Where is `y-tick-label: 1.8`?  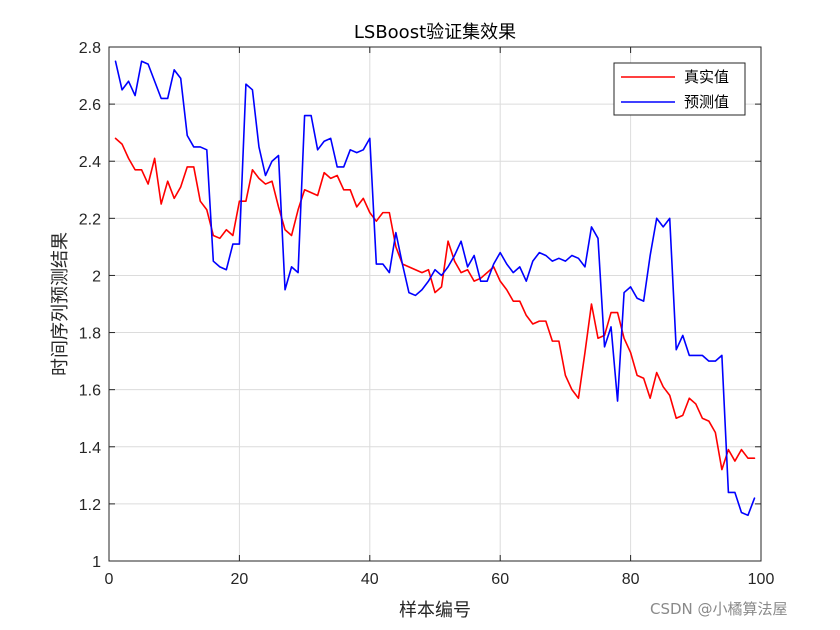 y-tick-label: 1.8 is located at coordinates (90, 334).